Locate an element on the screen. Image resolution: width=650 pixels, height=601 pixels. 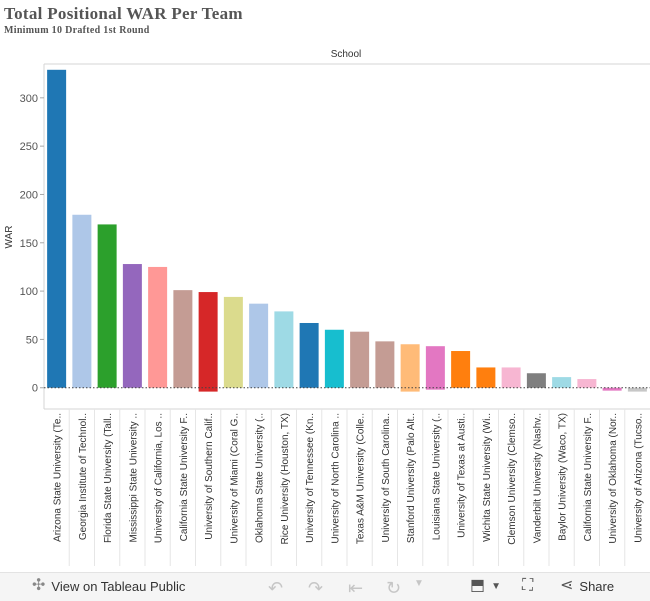
x-tick-label: Stanford University (Palo Alt.. is located at coordinates (411, 478).